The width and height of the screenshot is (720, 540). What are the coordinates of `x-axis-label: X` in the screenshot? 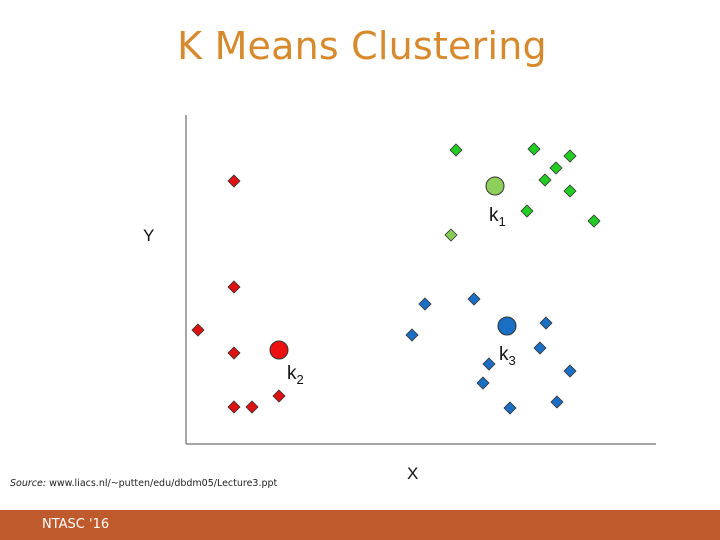 It's located at (413, 473).